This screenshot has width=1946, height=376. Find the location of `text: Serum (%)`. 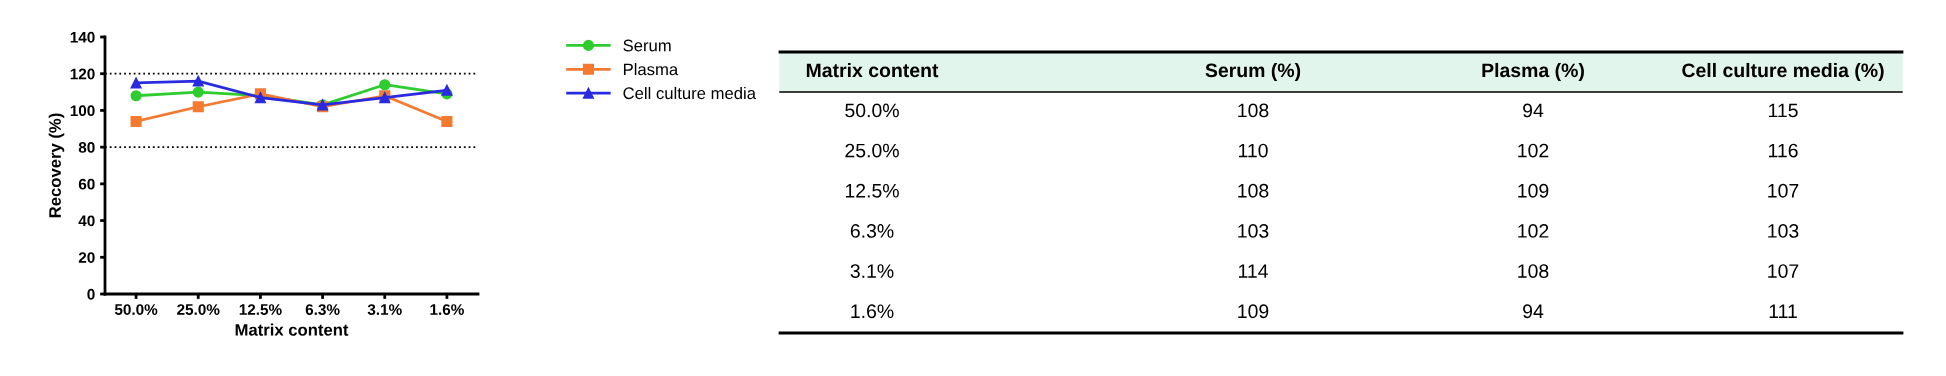

text: Serum (%) is located at coordinates (1253, 72).